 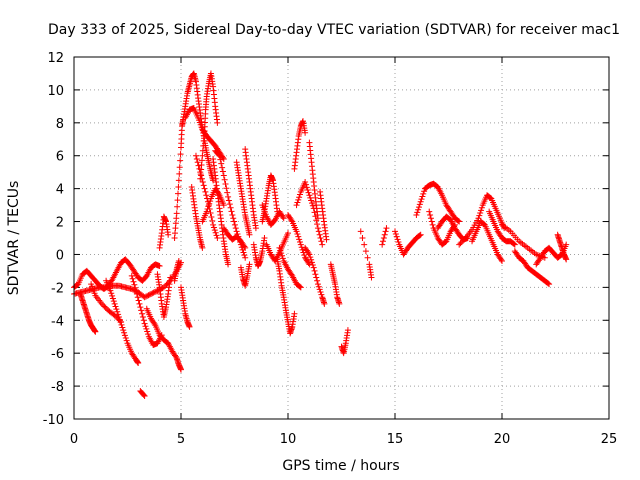 What do you see at coordinates (55, 91) in the screenshot?
I see `y-tick-label: 10` at bounding box center [55, 91].